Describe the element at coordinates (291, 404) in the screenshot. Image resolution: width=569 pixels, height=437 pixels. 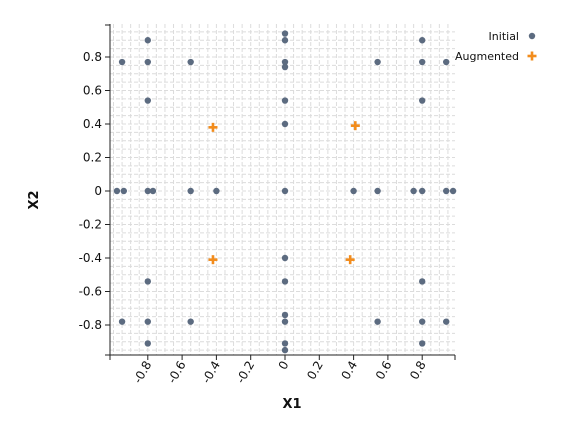
I see `x-axis-title: X1` at that location.